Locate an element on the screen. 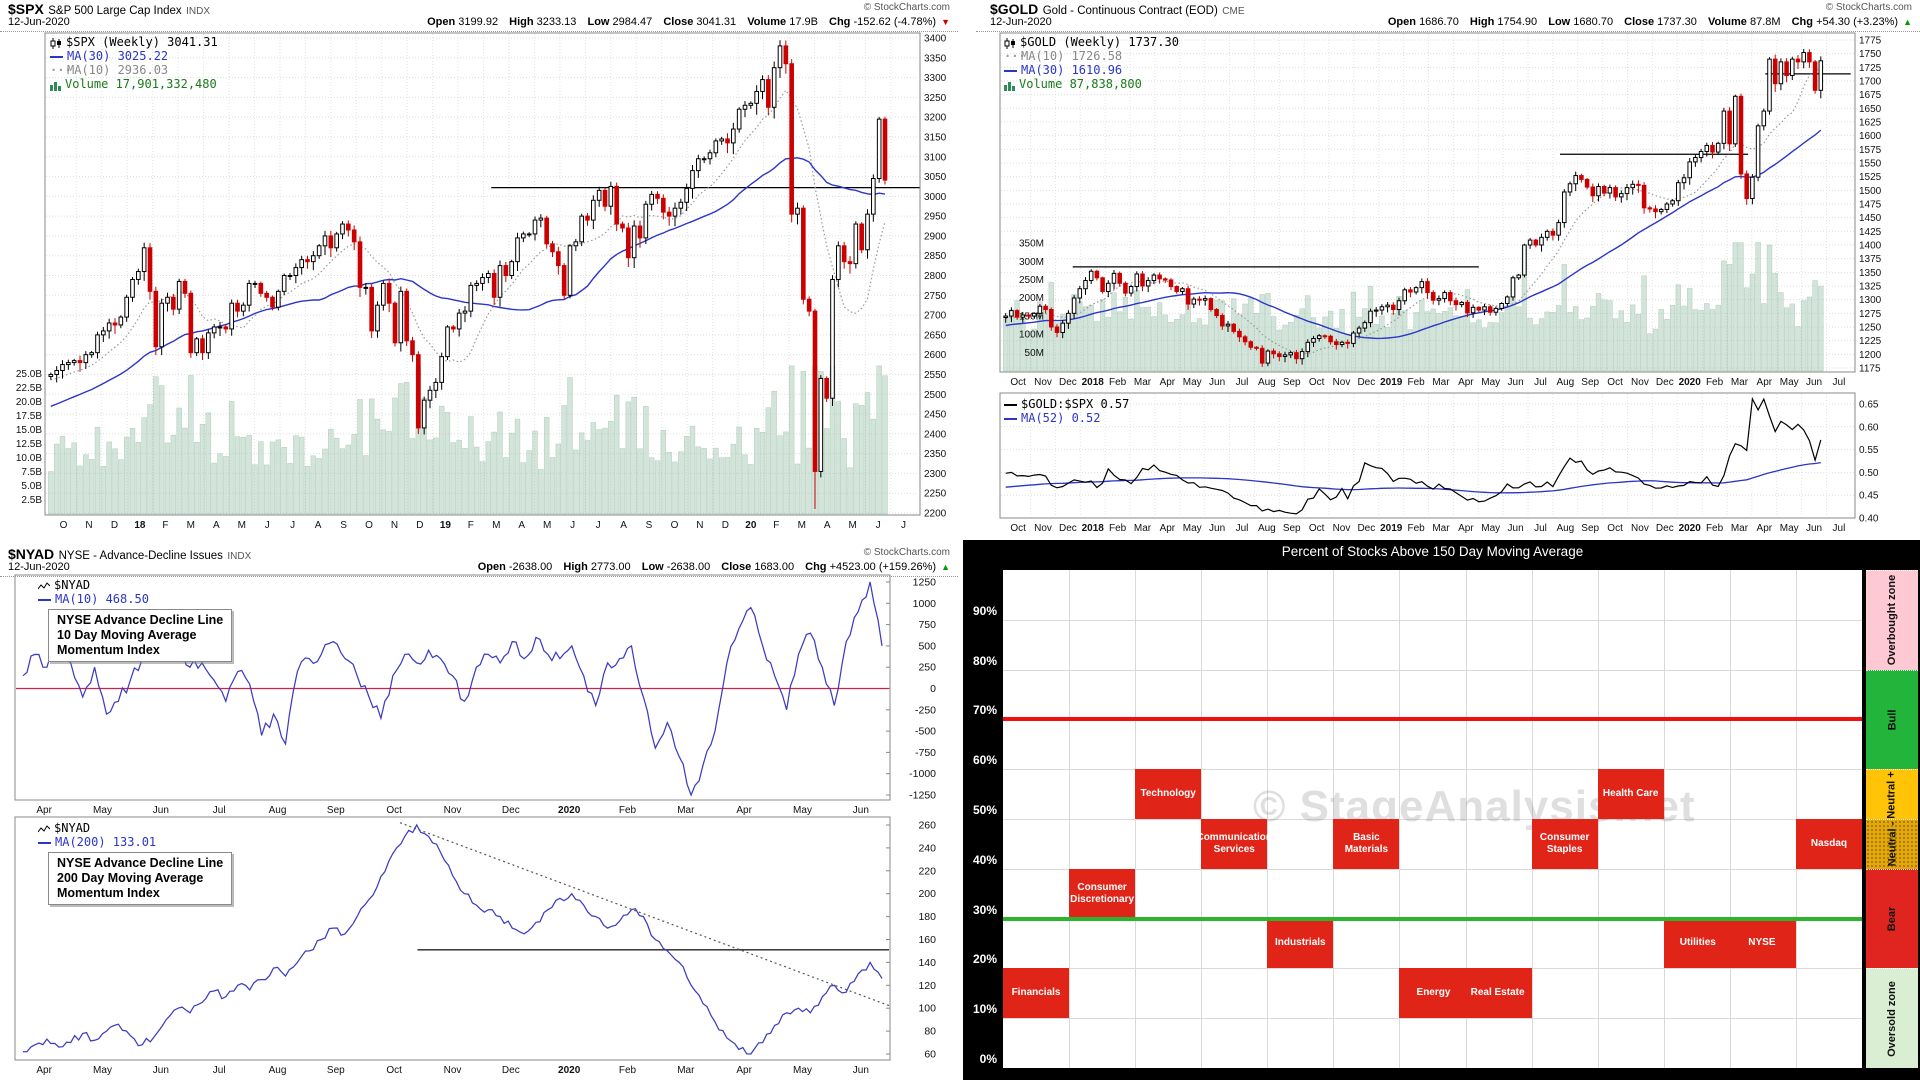 The image size is (1920, 1080). candlestick-icon is located at coordinates (1009, 43).